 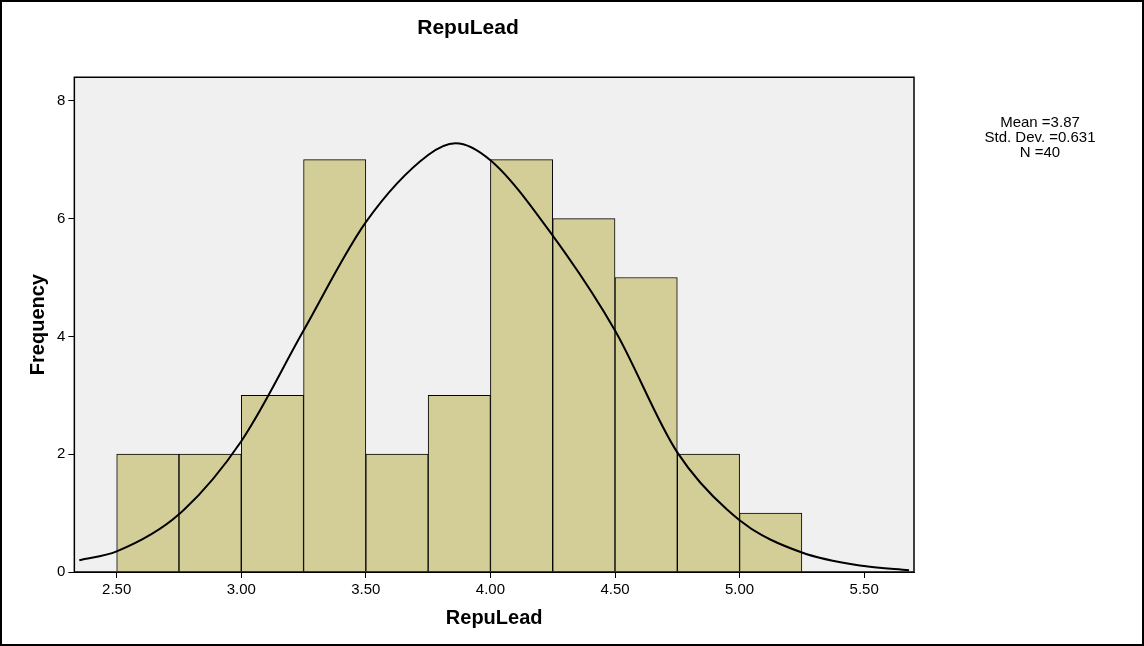 What do you see at coordinates (61, 453) in the screenshot?
I see `y-tick-label: 2` at bounding box center [61, 453].